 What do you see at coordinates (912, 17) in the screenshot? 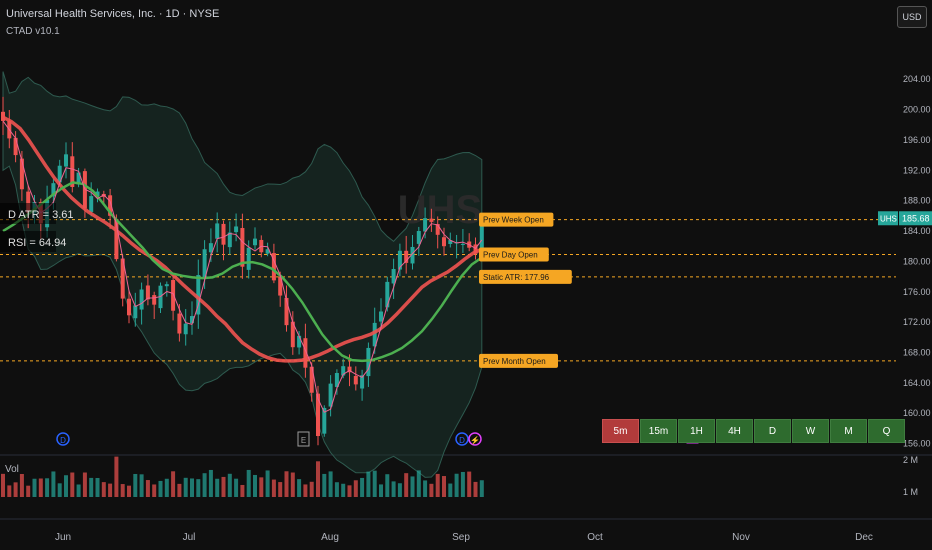
I see `currency-button: USD` at bounding box center [912, 17].